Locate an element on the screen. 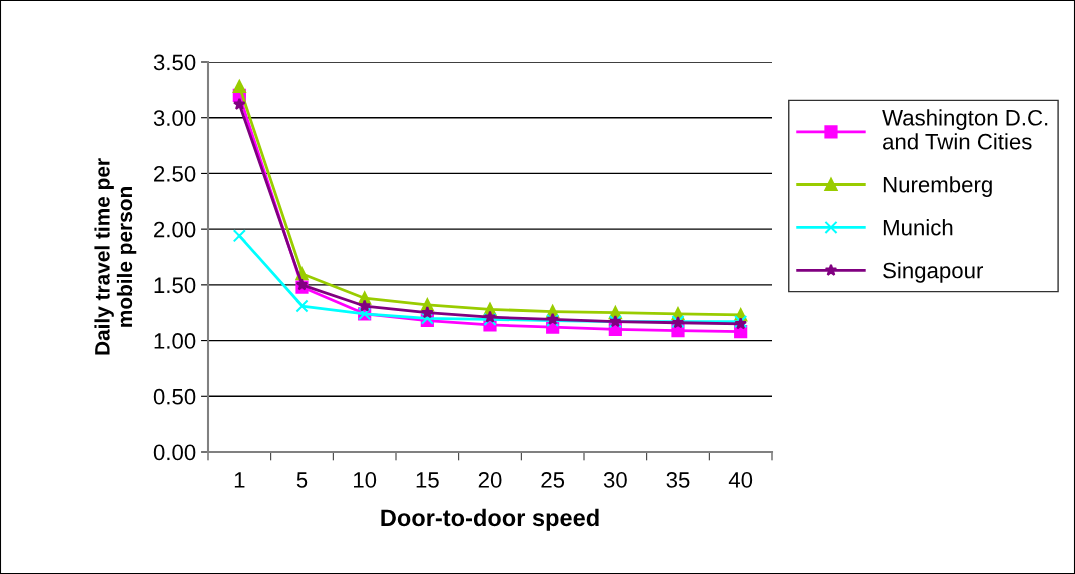 The height and width of the screenshot is (574, 1075). legend-label: Munich is located at coordinates (918, 227).